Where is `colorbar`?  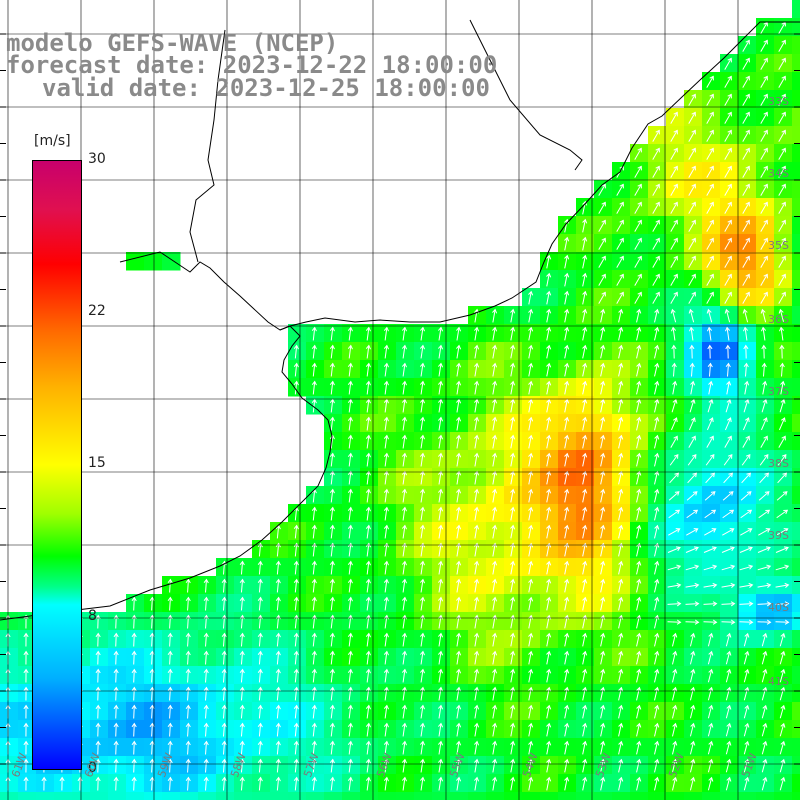
colorbar is located at coordinates (57, 465).